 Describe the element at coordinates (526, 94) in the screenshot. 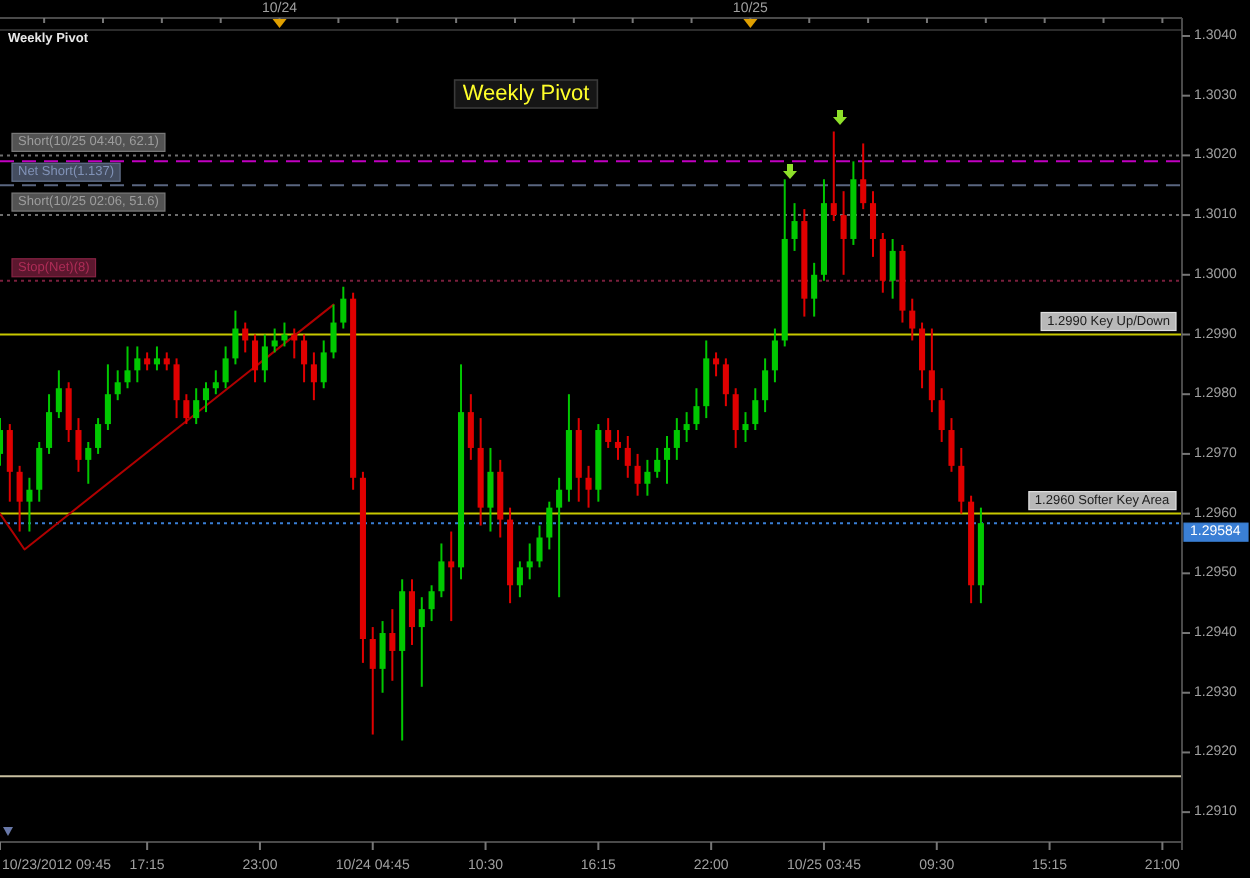

I see `annotation: Weekly Pivot` at that location.